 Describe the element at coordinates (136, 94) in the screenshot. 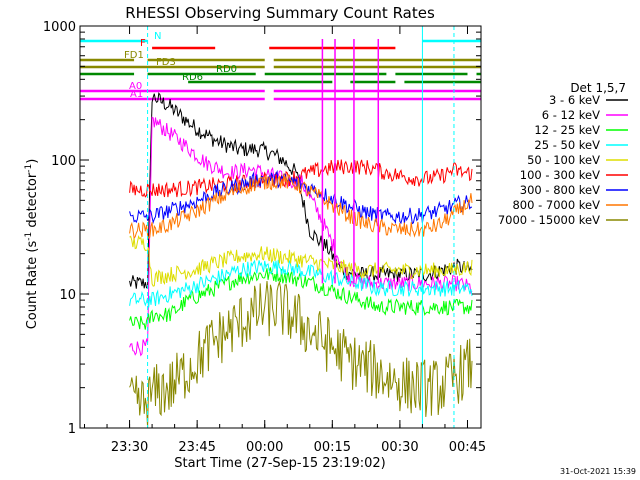

I see `flag-label-a1: A1` at that location.